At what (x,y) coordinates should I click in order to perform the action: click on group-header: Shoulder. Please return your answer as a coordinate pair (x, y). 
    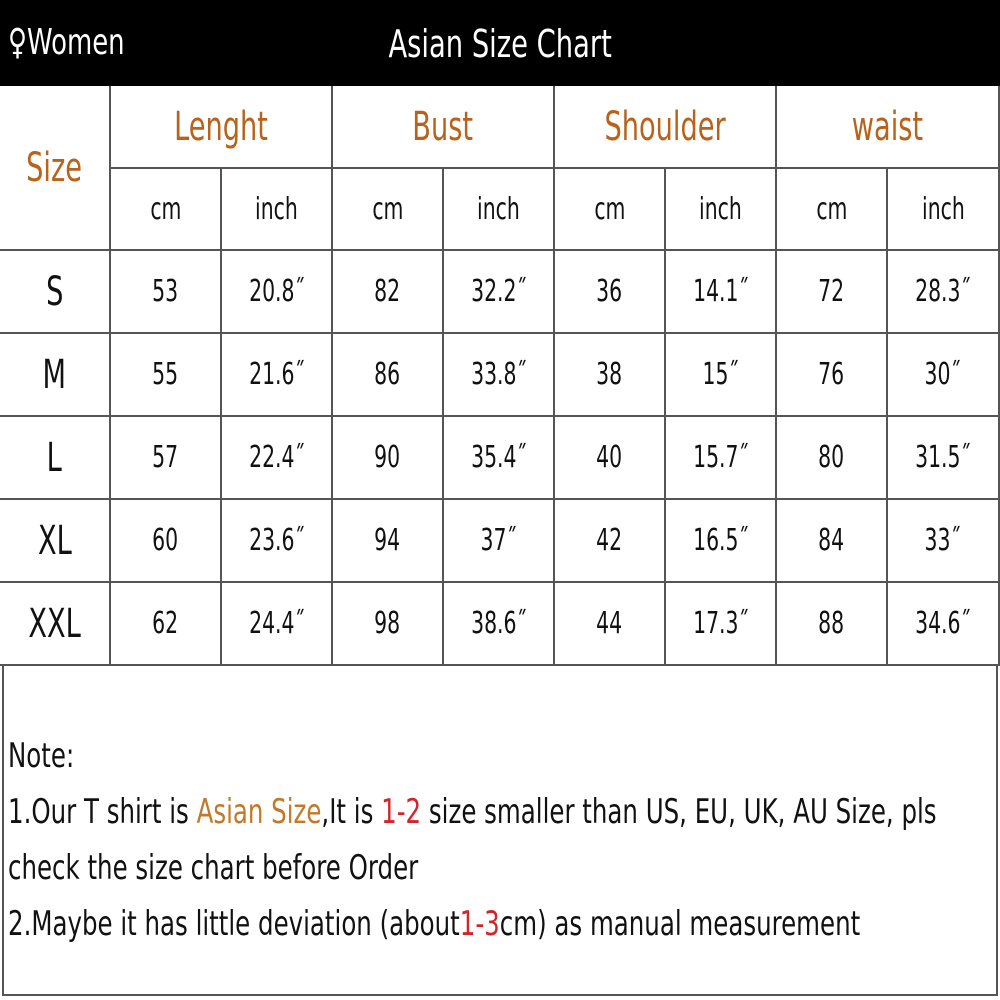
    Looking at the image, I should click on (665, 126).